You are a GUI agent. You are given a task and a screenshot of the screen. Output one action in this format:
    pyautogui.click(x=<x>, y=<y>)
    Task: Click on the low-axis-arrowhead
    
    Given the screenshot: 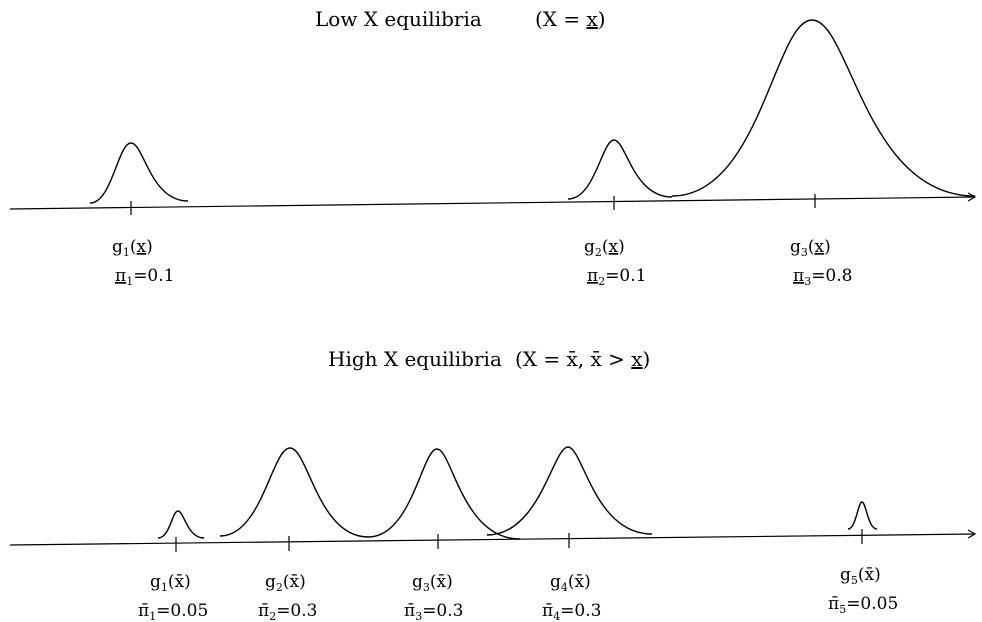 What is the action you would take?
    pyautogui.click(x=972, y=197)
    